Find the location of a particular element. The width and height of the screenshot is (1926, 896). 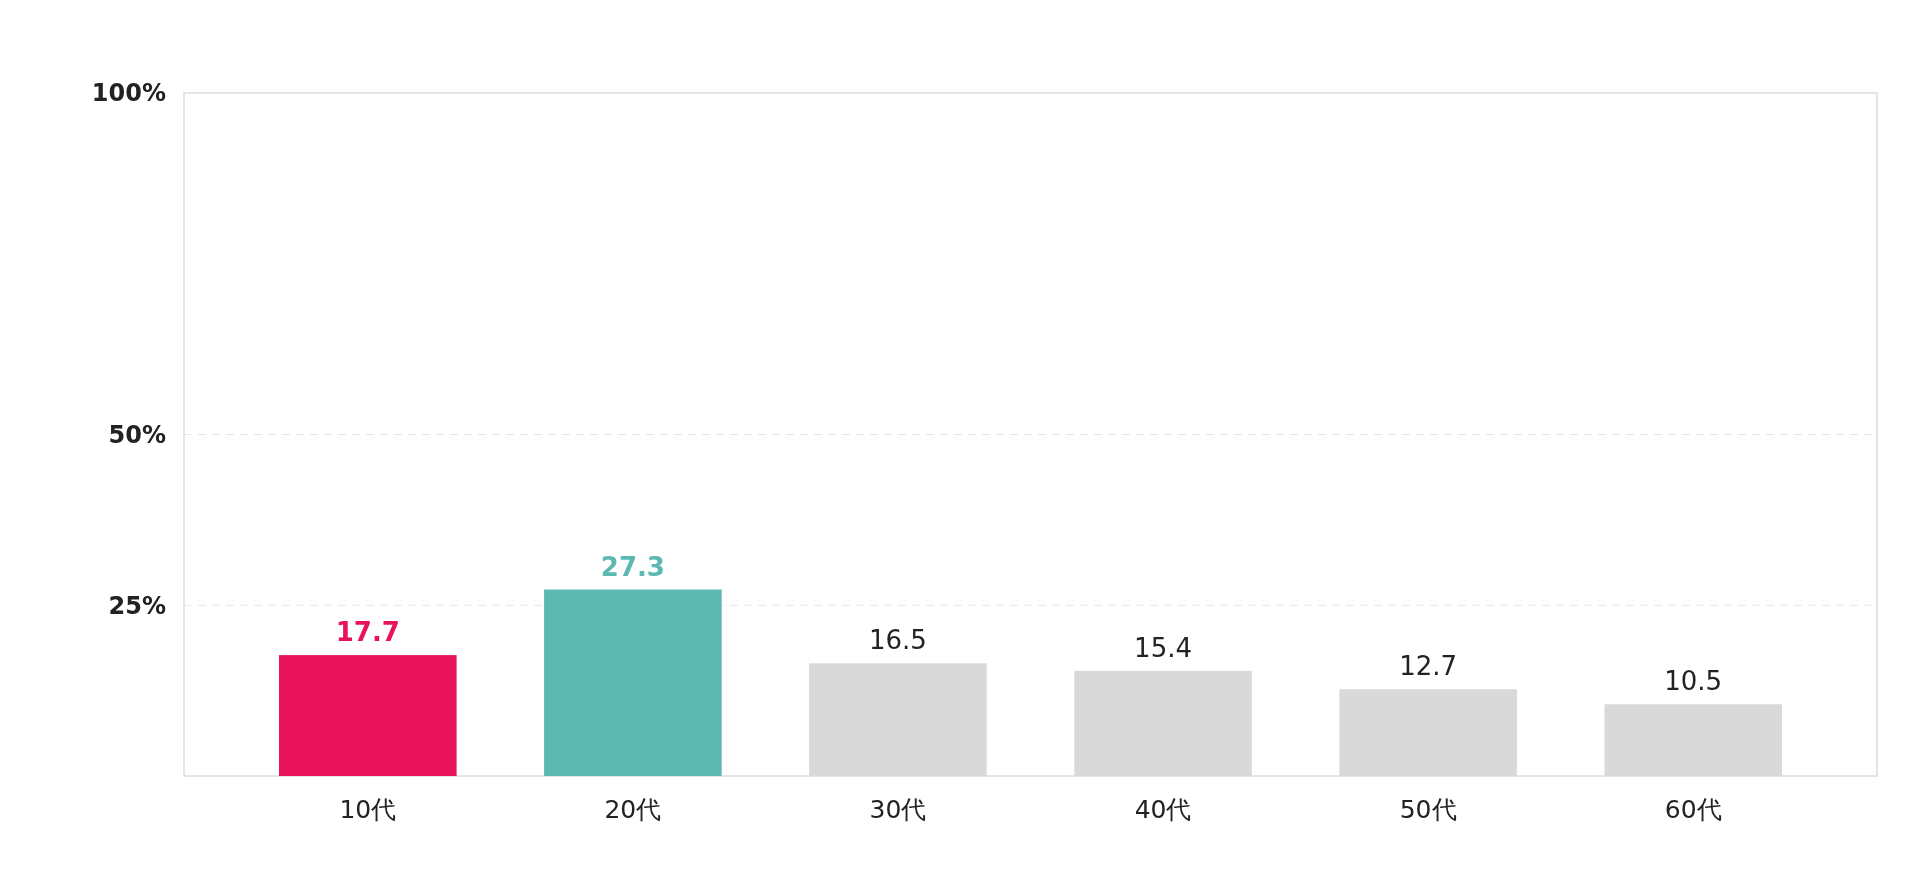

x-tick-label: 50代 is located at coordinates (1428, 809).